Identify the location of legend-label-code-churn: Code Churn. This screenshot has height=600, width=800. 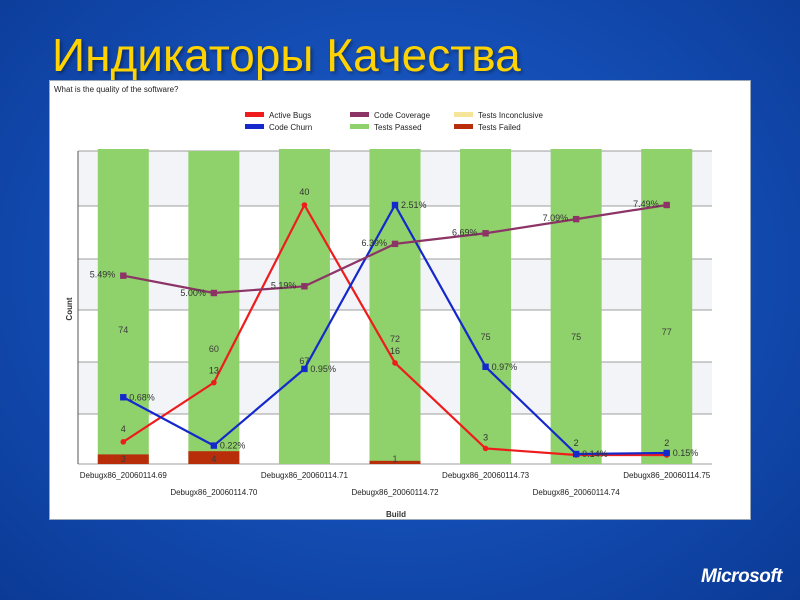
(290, 127).